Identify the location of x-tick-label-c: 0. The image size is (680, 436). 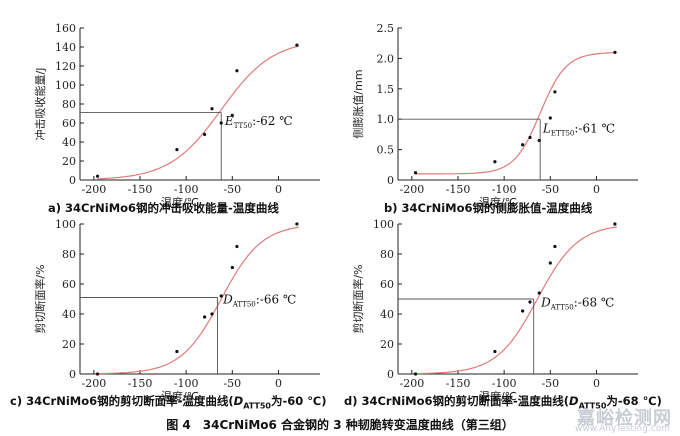
(278, 383).